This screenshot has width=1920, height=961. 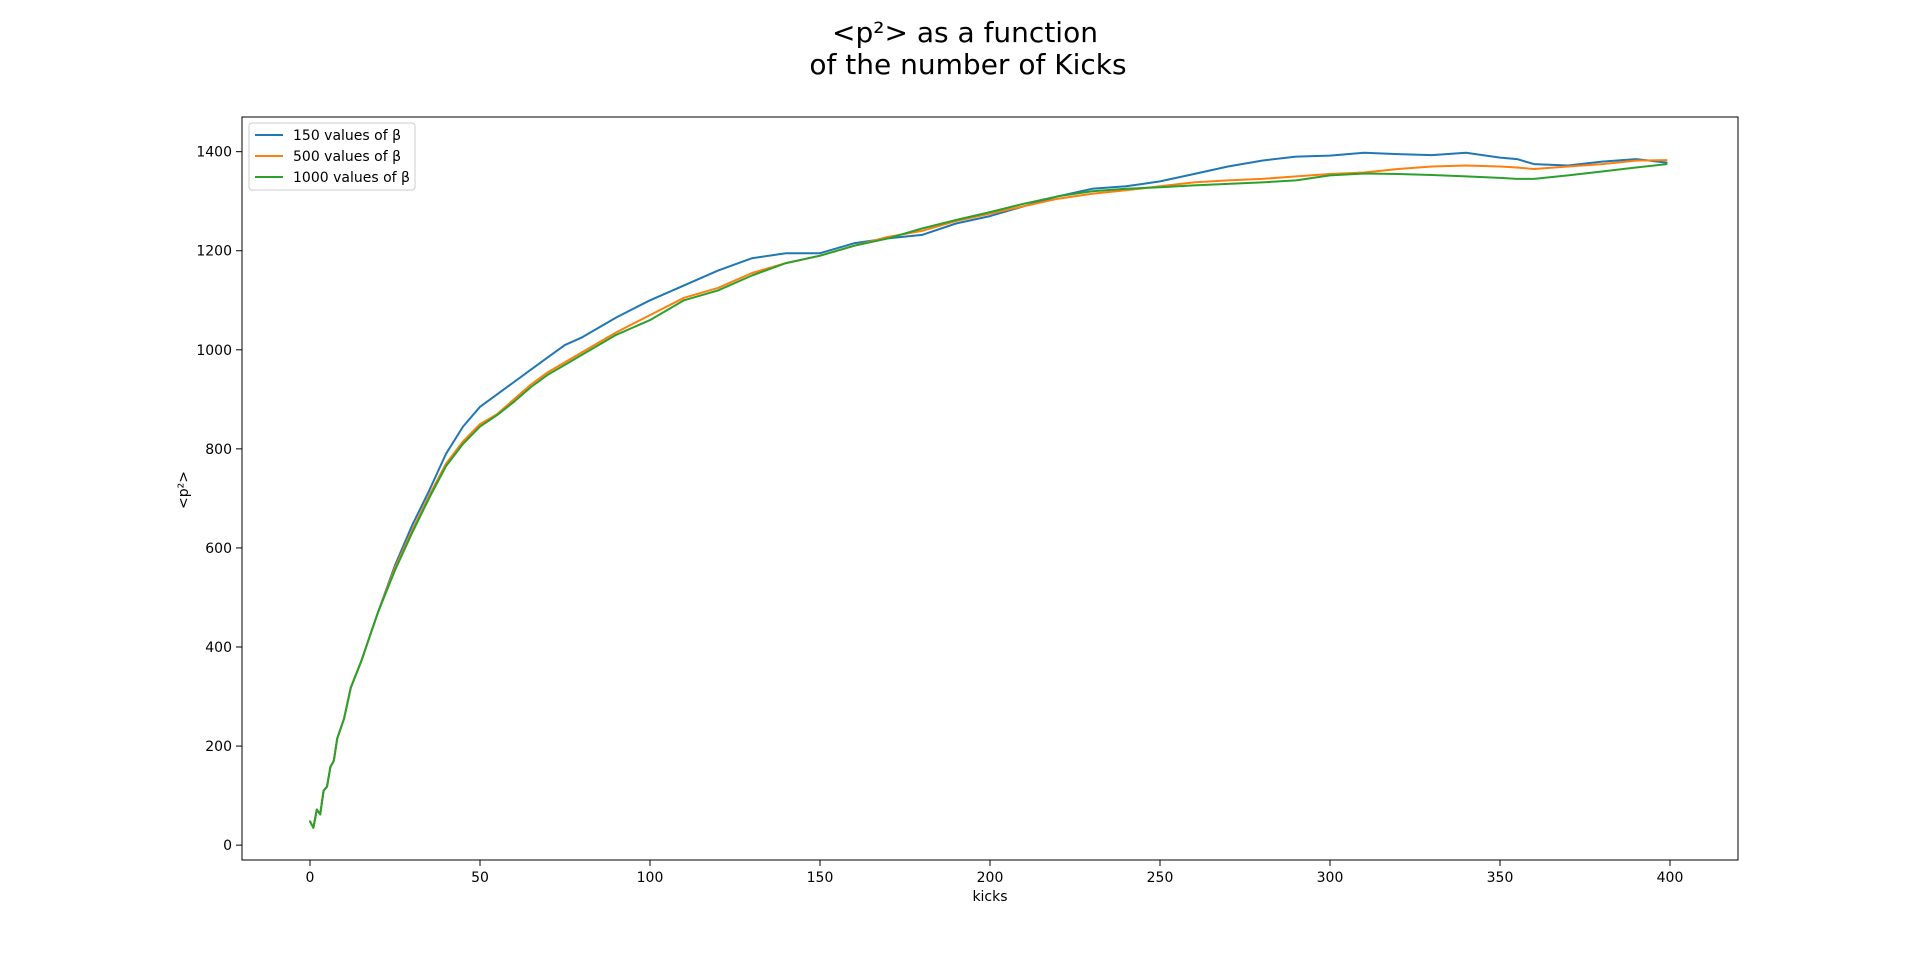 I want to click on y-tick-label: 1000, so click(x=214, y=351).